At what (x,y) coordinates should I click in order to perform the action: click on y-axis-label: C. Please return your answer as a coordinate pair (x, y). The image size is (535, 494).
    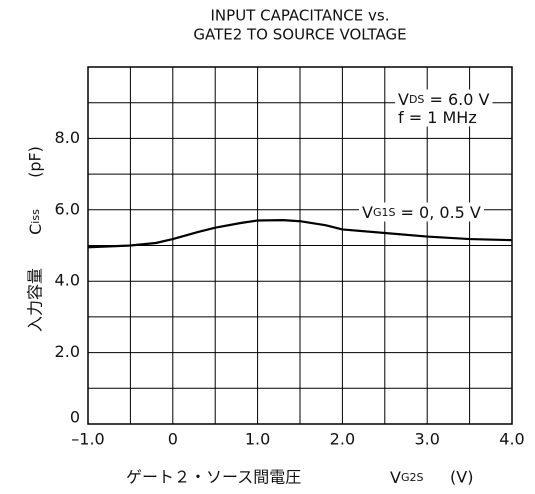
    Looking at the image, I should click on (35, 229).